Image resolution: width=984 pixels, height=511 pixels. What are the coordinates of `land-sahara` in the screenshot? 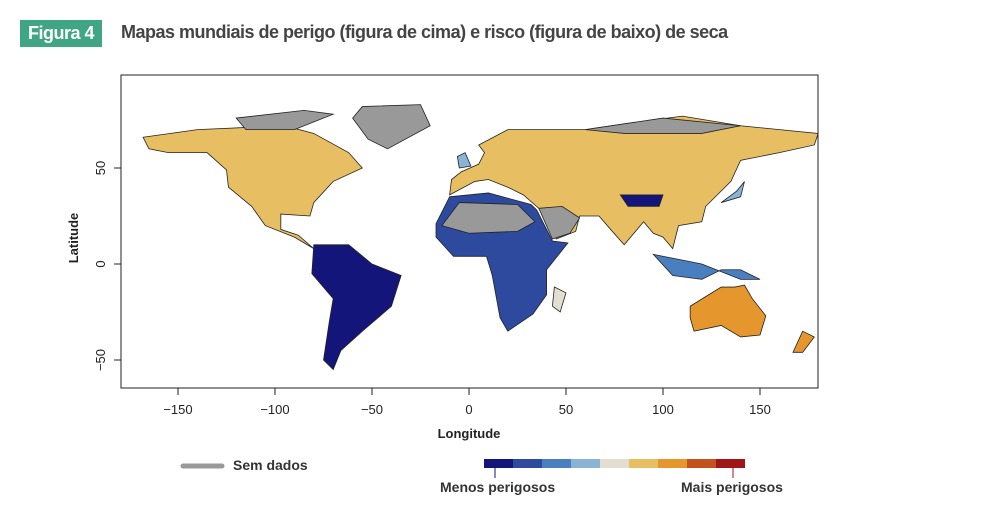 It's located at (488, 218).